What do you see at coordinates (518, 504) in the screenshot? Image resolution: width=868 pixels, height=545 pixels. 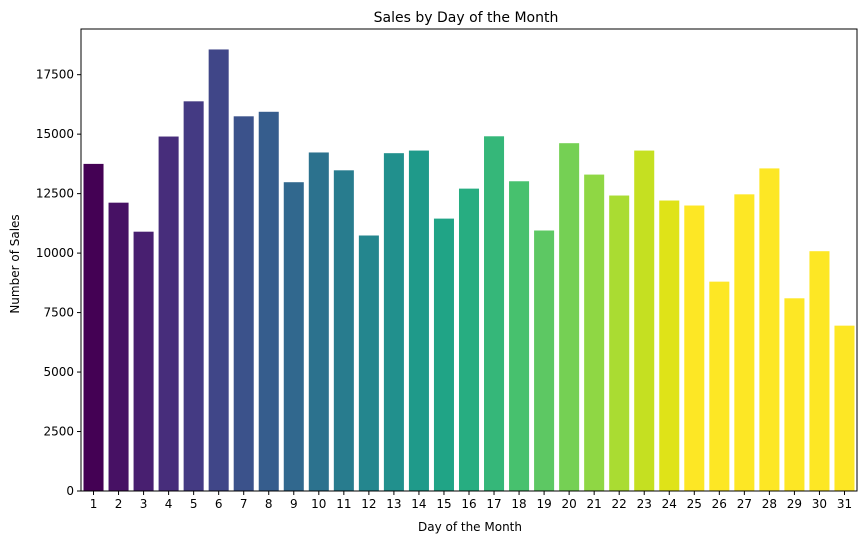 I see `x-tick-label: 18` at bounding box center [518, 504].